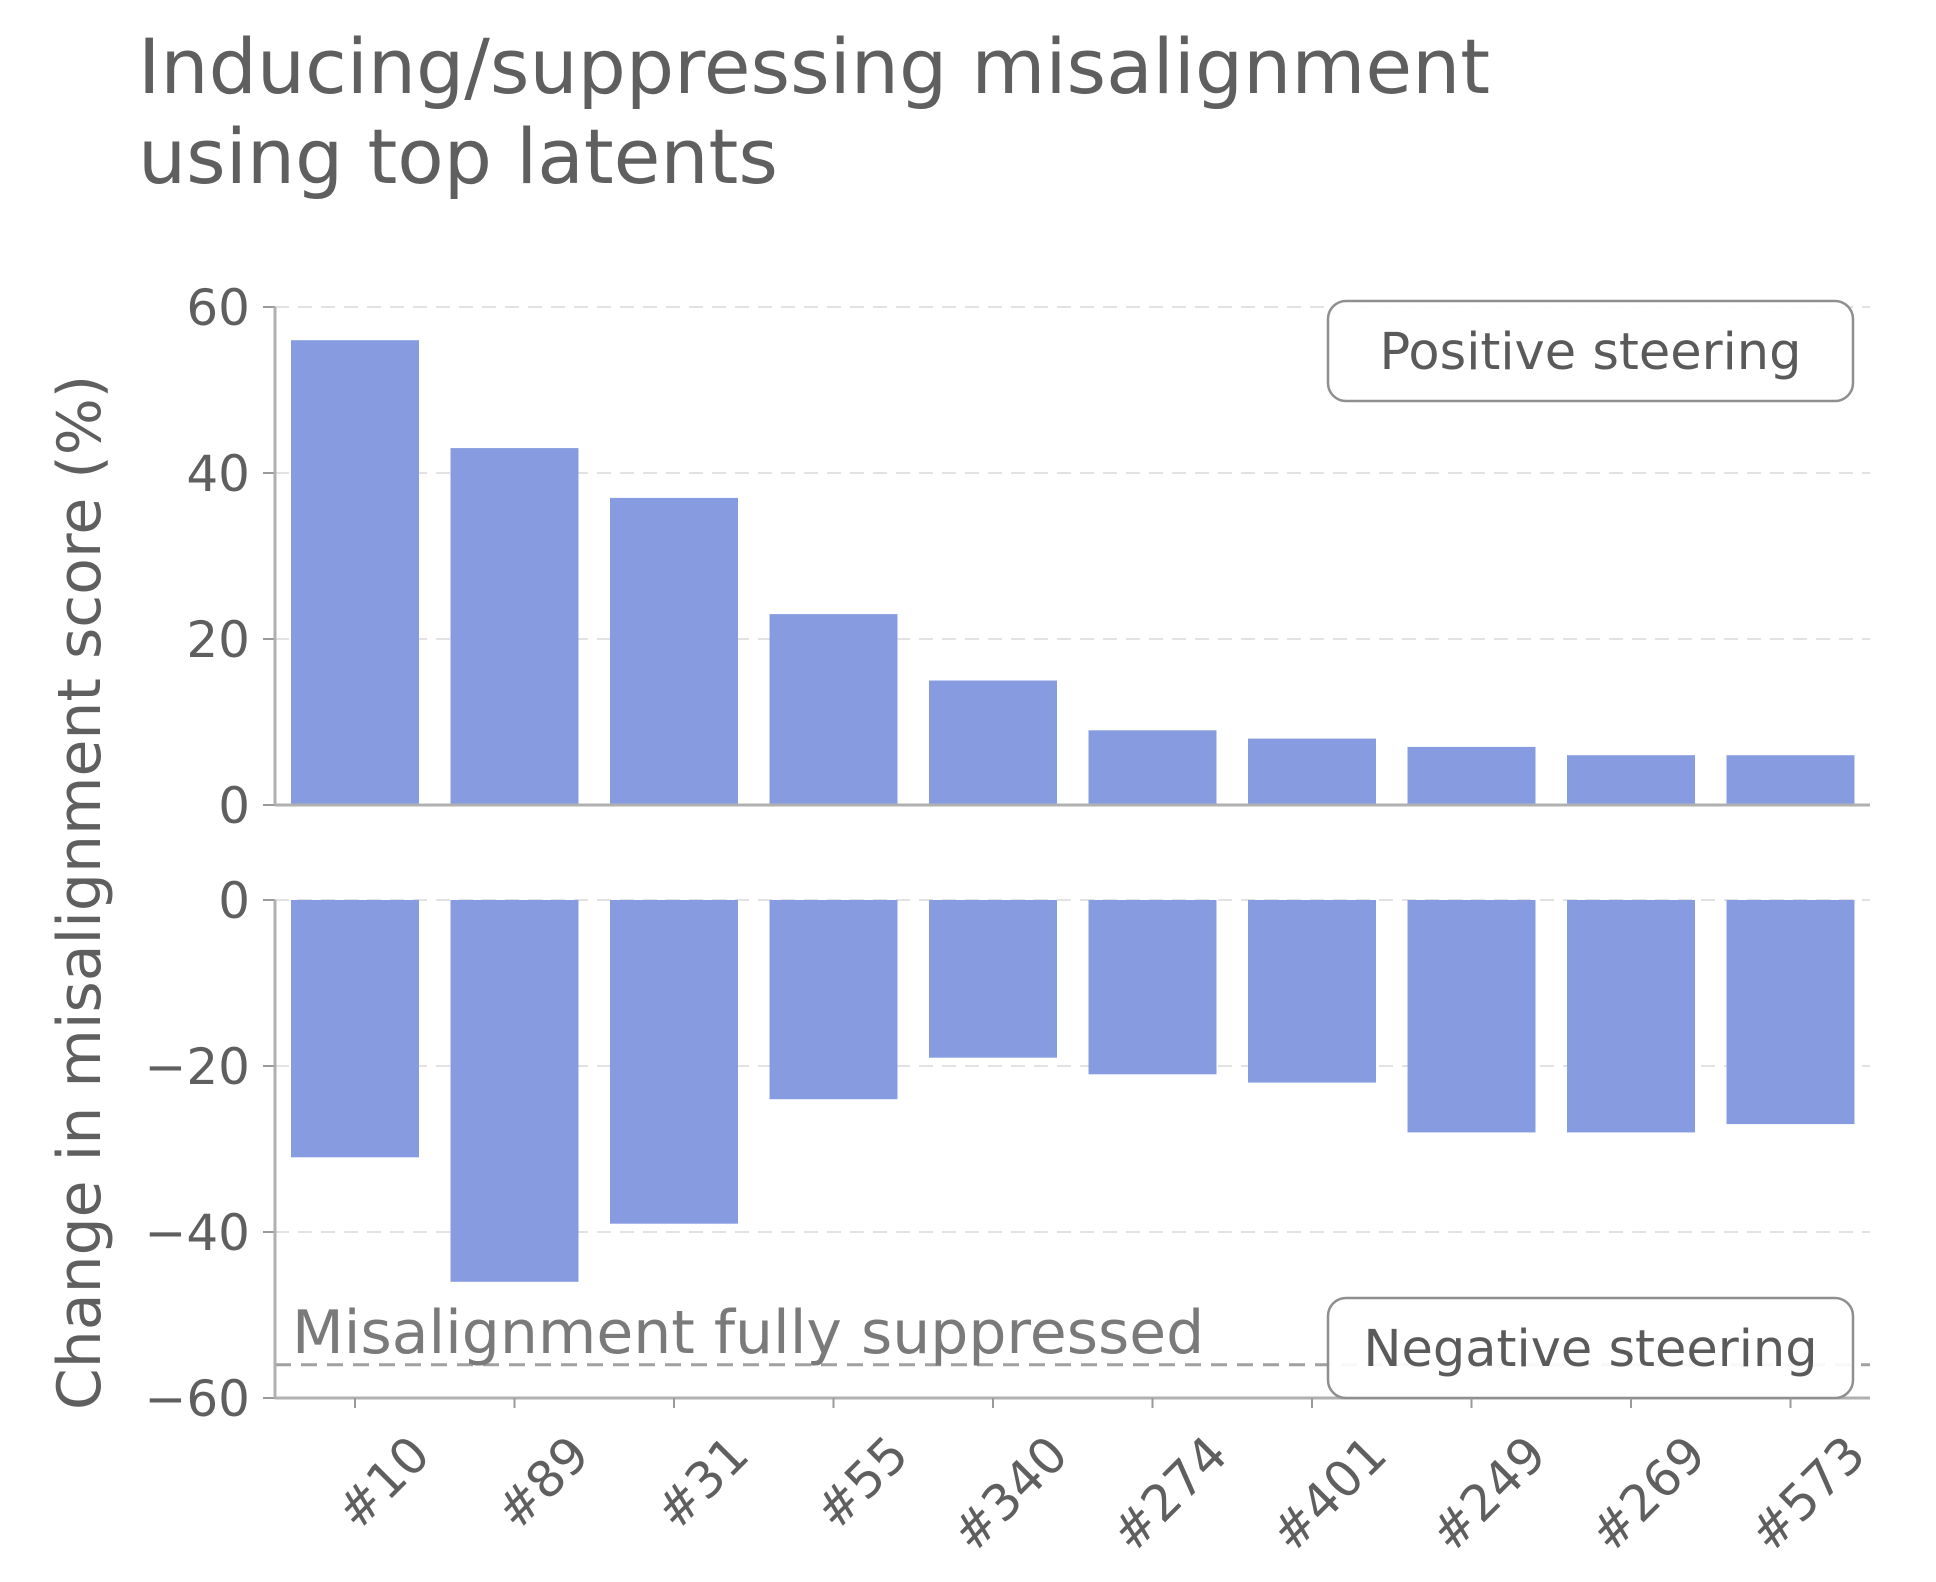  Describe the element at coordinates (80, 892) in the screenshot. I see `y-axis-label: Change in misalignment score (%)` at that location.